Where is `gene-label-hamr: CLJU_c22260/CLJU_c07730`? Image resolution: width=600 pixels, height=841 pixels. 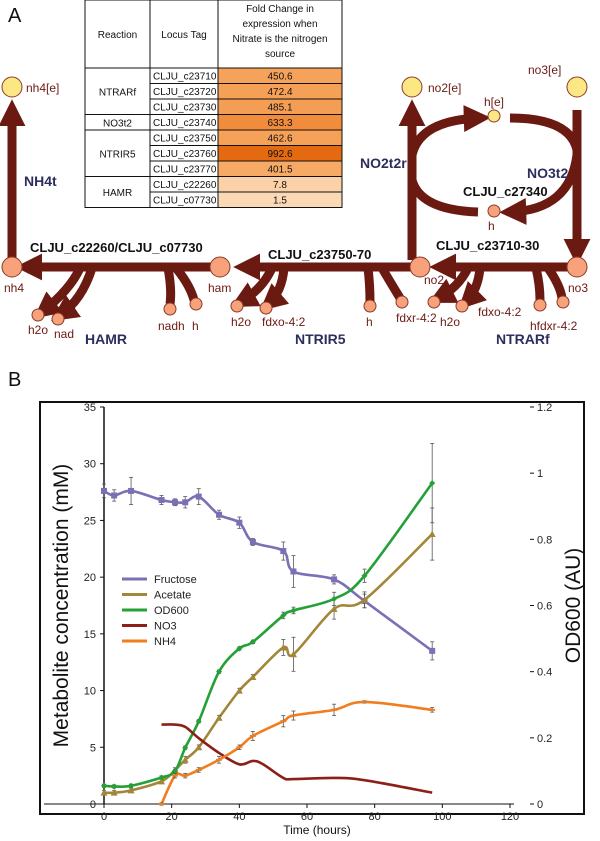
gene-label-hamr: CLJU_c22260/CLJU_c07730 is located at coordinates (116, 247).